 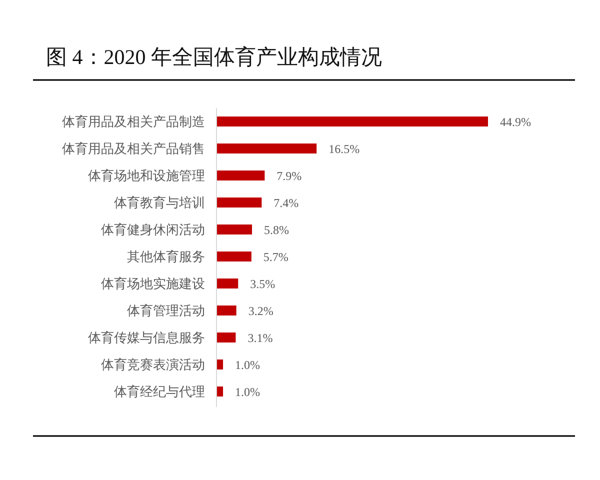 I want to click on y-tick-label: 其他体育服务, so click(x=166, y=256).